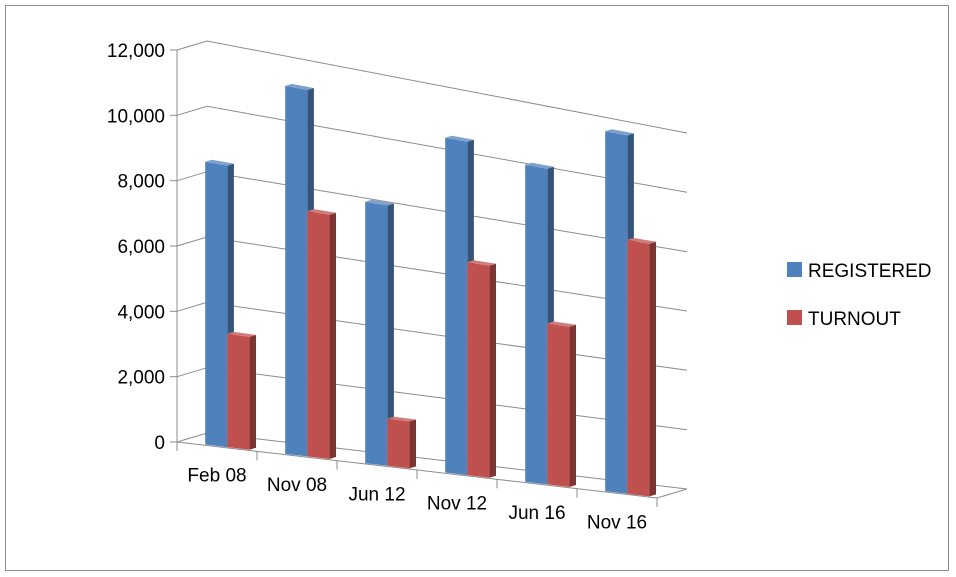 This screenshot has width=956, height=577. I want to click on x-tick-label: Nov 08, so click(297, 485).